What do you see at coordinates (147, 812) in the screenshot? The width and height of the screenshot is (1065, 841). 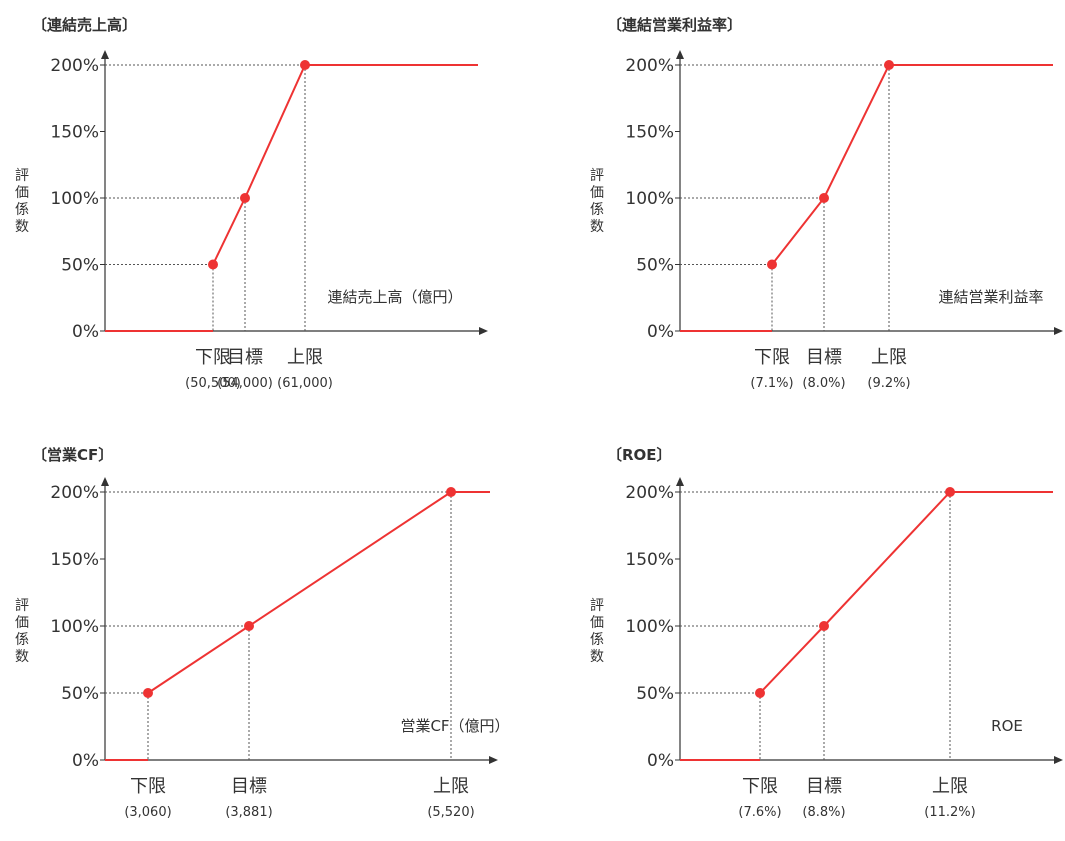 I see `x-marker-value: (3,060)` at bounding box center [147, 812].